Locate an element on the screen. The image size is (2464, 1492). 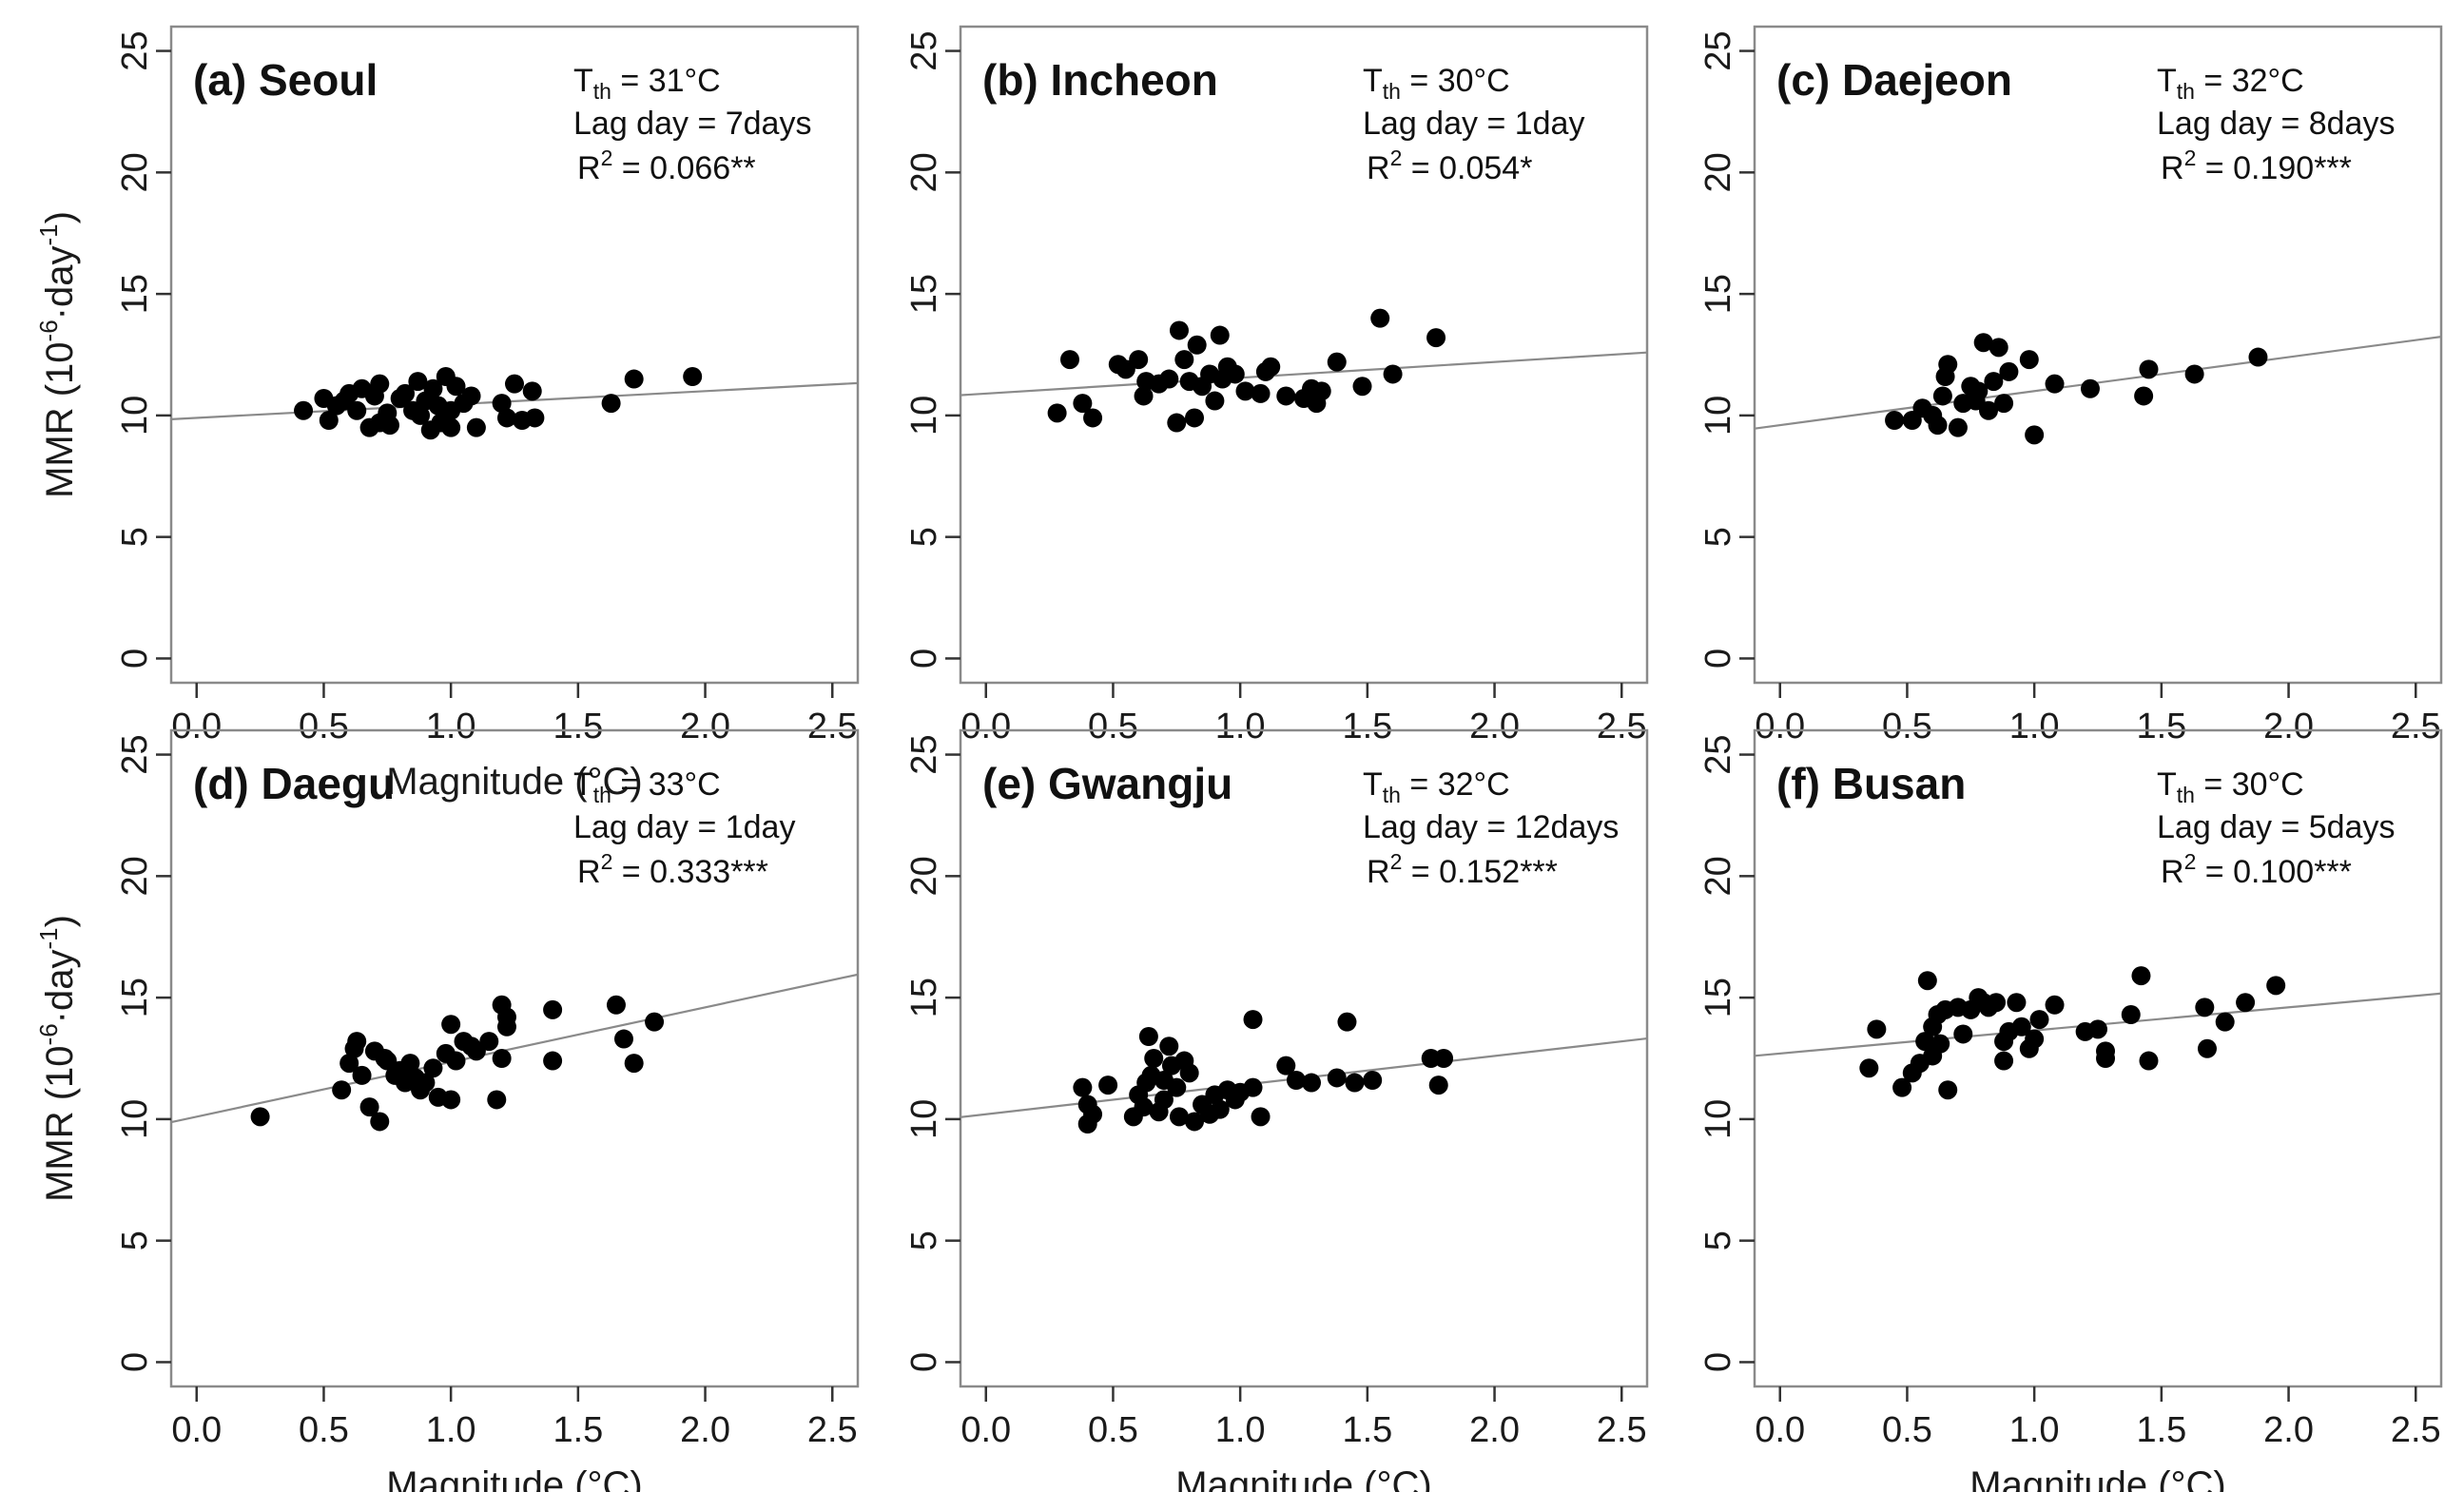
panel-title: (c) Daejeon is located at coordinates (1894, 80).